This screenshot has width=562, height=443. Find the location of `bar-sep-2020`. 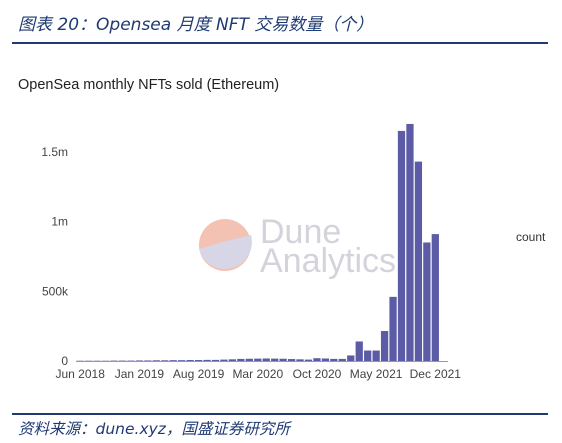

bar-sep-2020 is located at coordinates (308, 360).